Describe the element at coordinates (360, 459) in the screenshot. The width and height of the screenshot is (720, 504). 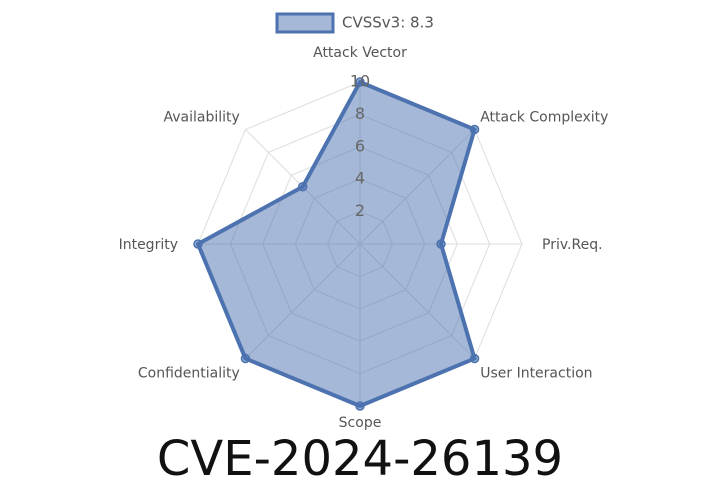
I see `chart-title: CVE-2024-26139` at that location.